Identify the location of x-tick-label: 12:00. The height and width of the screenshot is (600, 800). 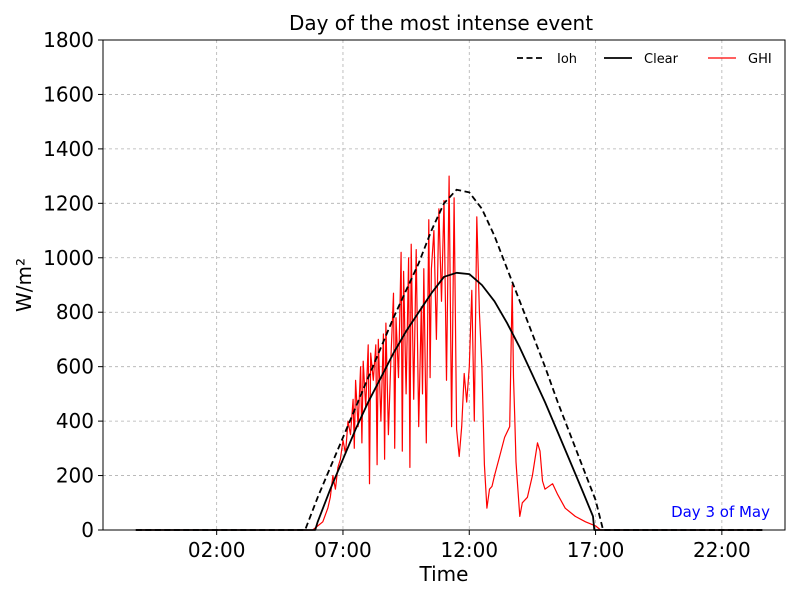
(469, 550).